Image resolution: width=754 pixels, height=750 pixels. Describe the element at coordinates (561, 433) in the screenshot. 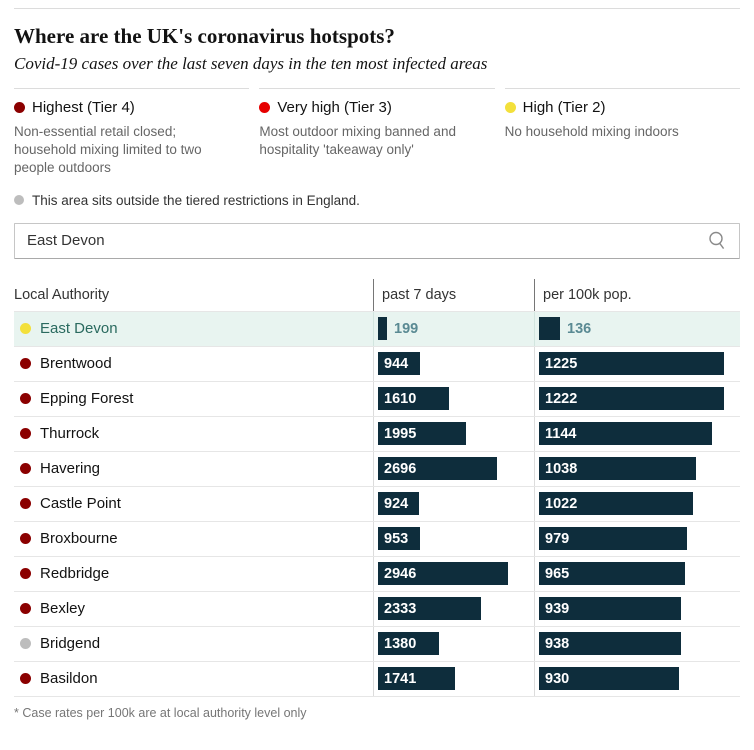

I see `per-100k-value: 1144` at that location.